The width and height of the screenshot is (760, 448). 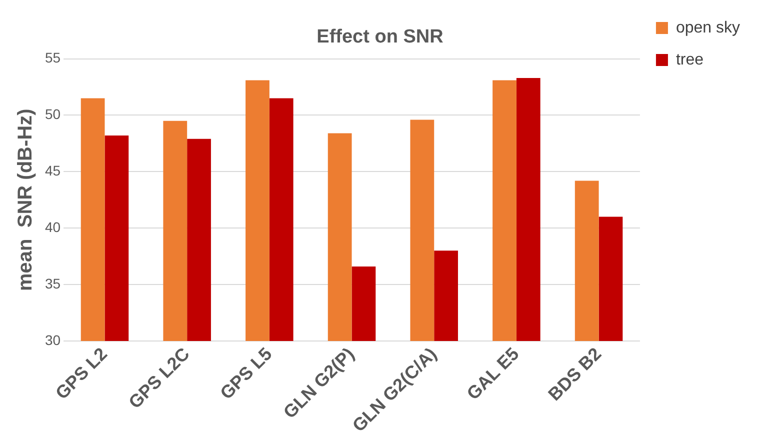 What do you see at coordinates (52, 114) in the screenshot?
I see `y-tick-label: 50` at bounding box center [52, 114].